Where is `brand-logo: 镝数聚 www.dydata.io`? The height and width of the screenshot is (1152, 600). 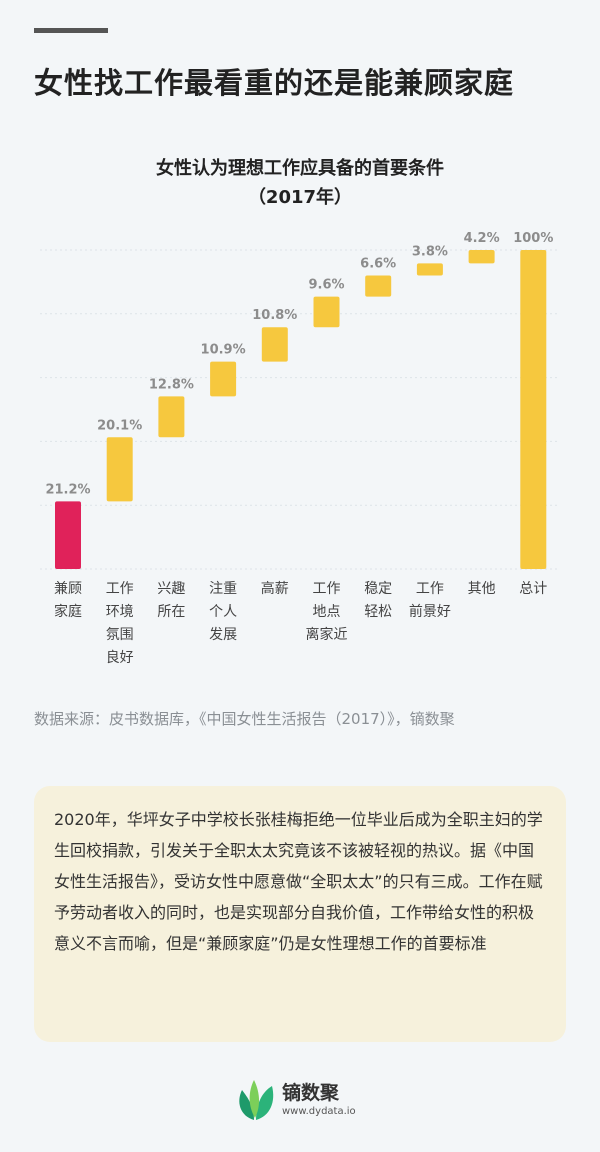 brand-logo: 镝数聚 www.dydata.io is located at coordinates (304, 1101).